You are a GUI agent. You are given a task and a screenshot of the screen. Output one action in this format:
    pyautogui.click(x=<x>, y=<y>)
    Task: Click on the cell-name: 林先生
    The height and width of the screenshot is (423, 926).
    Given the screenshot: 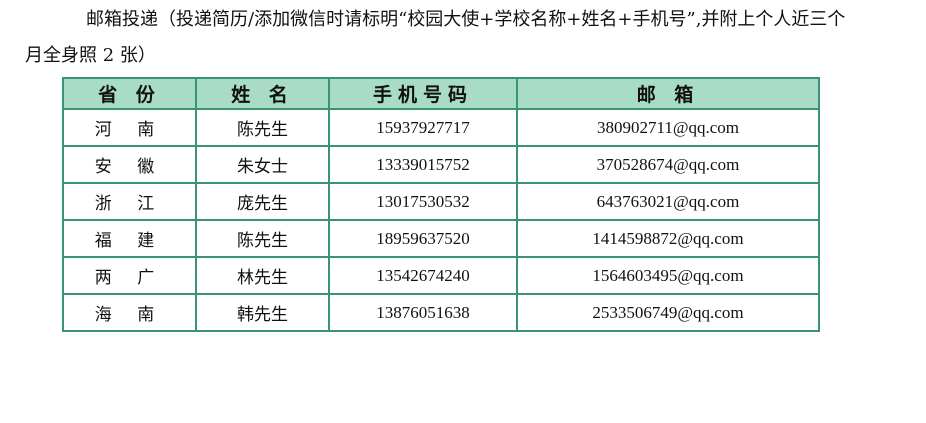 What is the action you would take?
    pyautogui.click(x=262, y=275)
    